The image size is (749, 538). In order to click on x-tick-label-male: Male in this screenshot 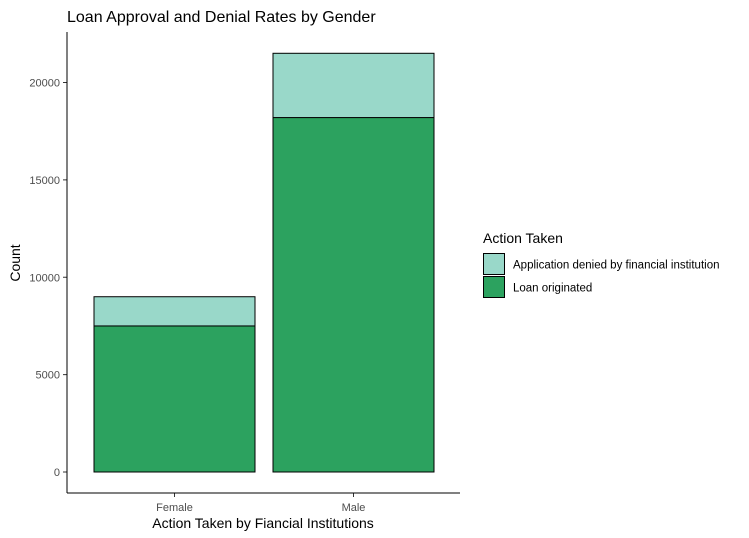, I will do `click(354, 508)`.